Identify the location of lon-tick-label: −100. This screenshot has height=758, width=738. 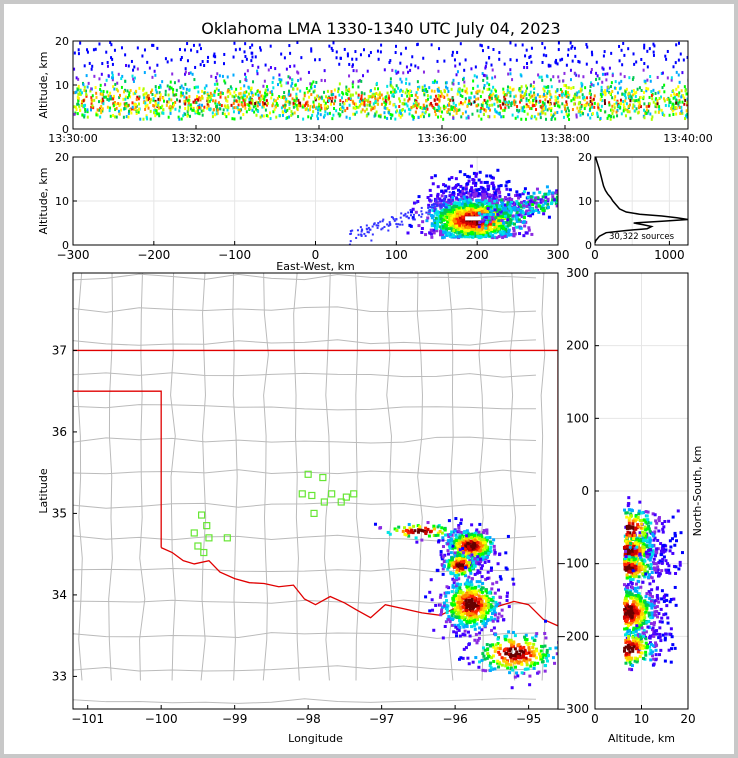
(161, 719).